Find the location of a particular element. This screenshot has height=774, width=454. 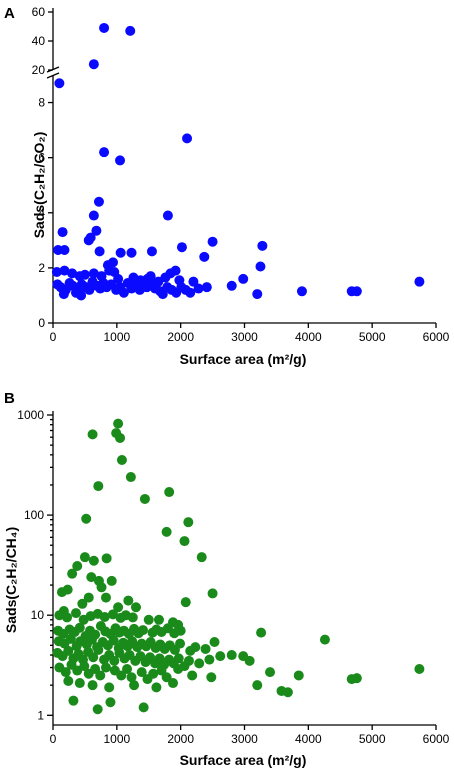

panel-b-x-tick-label: 6000 is located at coordinates (436, 739).